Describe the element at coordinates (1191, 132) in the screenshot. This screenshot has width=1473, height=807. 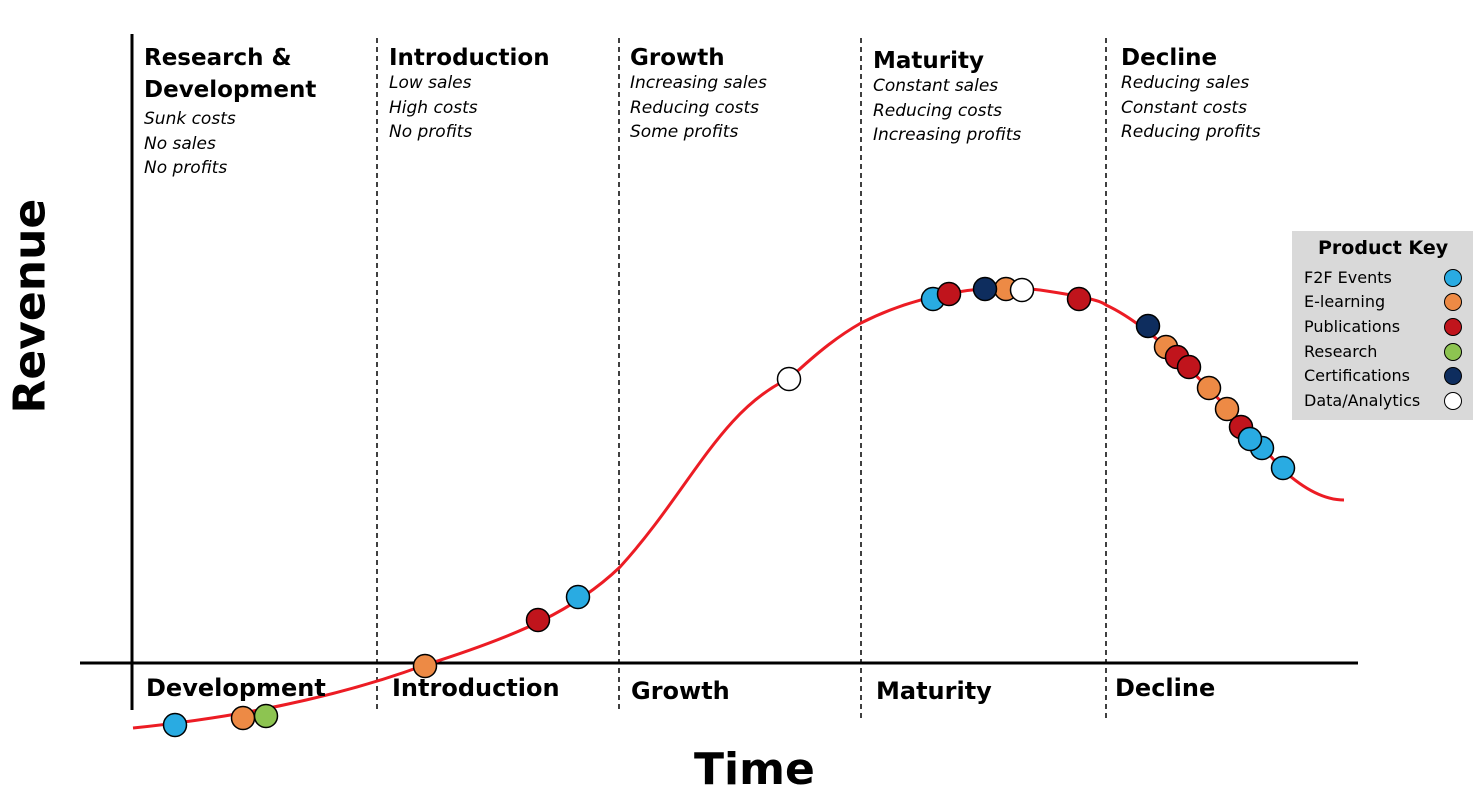
I see `stage-note: Reducing profits` at that location.